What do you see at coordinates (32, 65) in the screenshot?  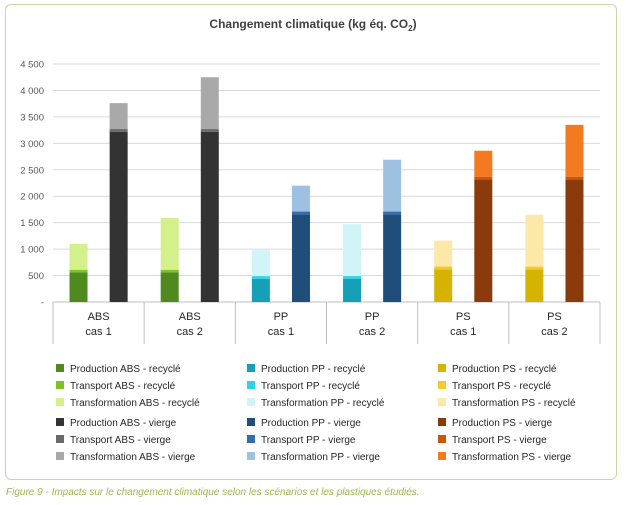 I see `y-tick-label: 4 500` at bounding box center [32, 65].